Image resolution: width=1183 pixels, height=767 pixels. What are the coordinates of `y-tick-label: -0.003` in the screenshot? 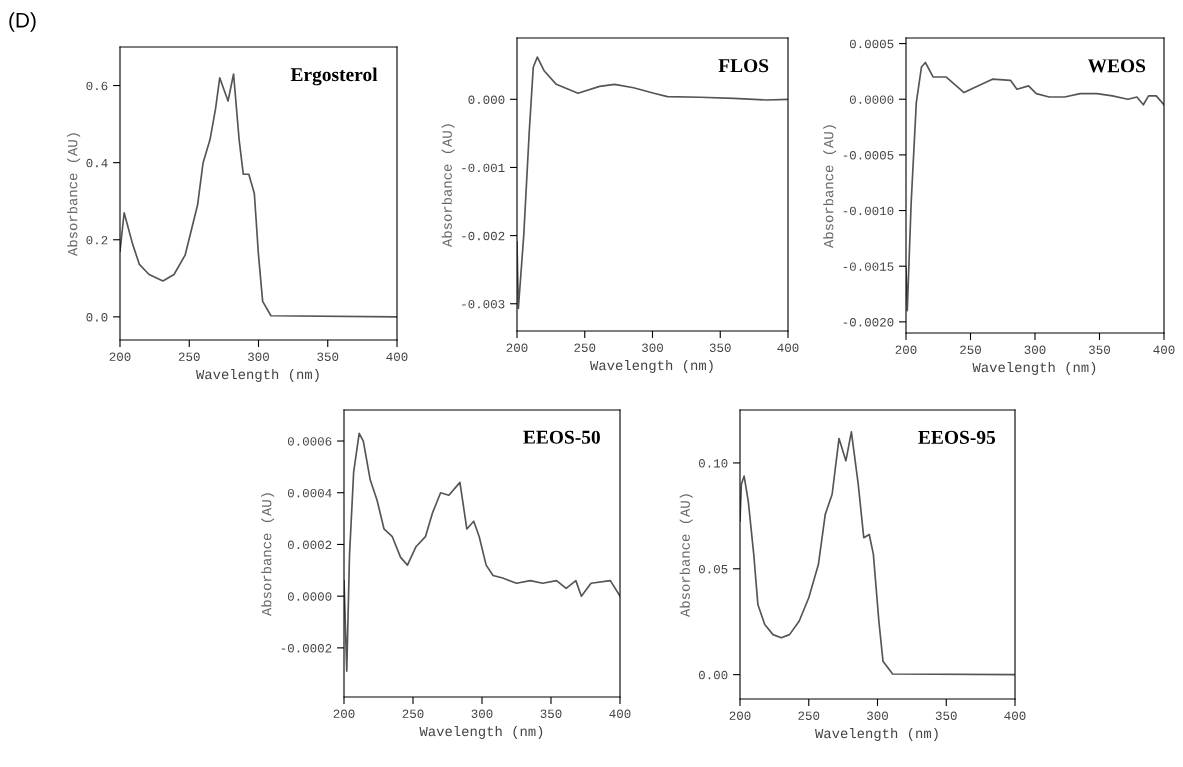 It's located at (483, 304).